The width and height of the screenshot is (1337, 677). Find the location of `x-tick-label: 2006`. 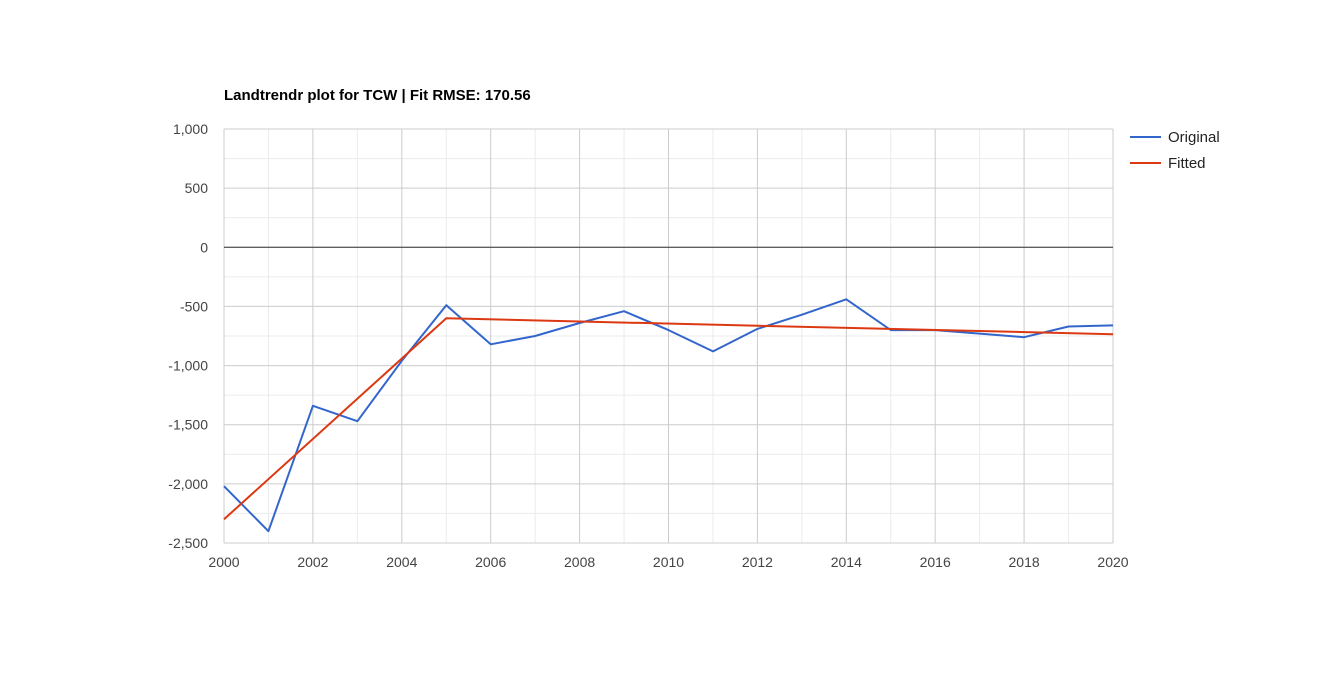

x-tick-label: 2006 is located at coordinates (490, 562).